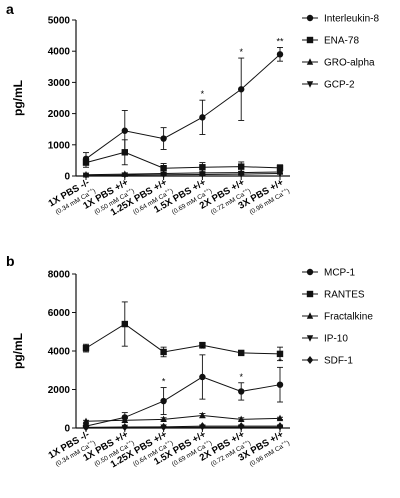 The height and width of the screenshot is (498, 400). I want to click on legend-item: GCP-2, so click(328, 85).